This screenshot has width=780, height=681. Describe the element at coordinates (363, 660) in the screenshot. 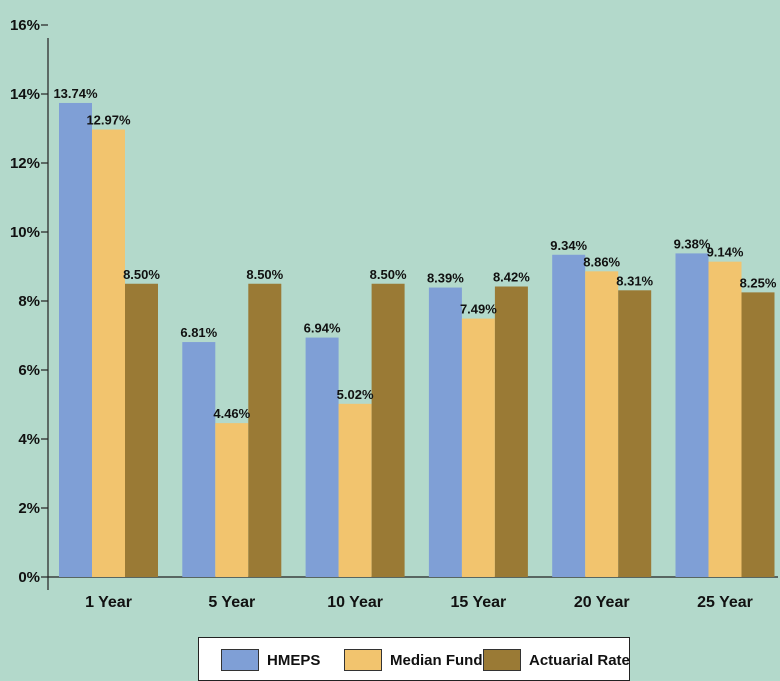

I see `legend-swatch-median-fund` at that location.